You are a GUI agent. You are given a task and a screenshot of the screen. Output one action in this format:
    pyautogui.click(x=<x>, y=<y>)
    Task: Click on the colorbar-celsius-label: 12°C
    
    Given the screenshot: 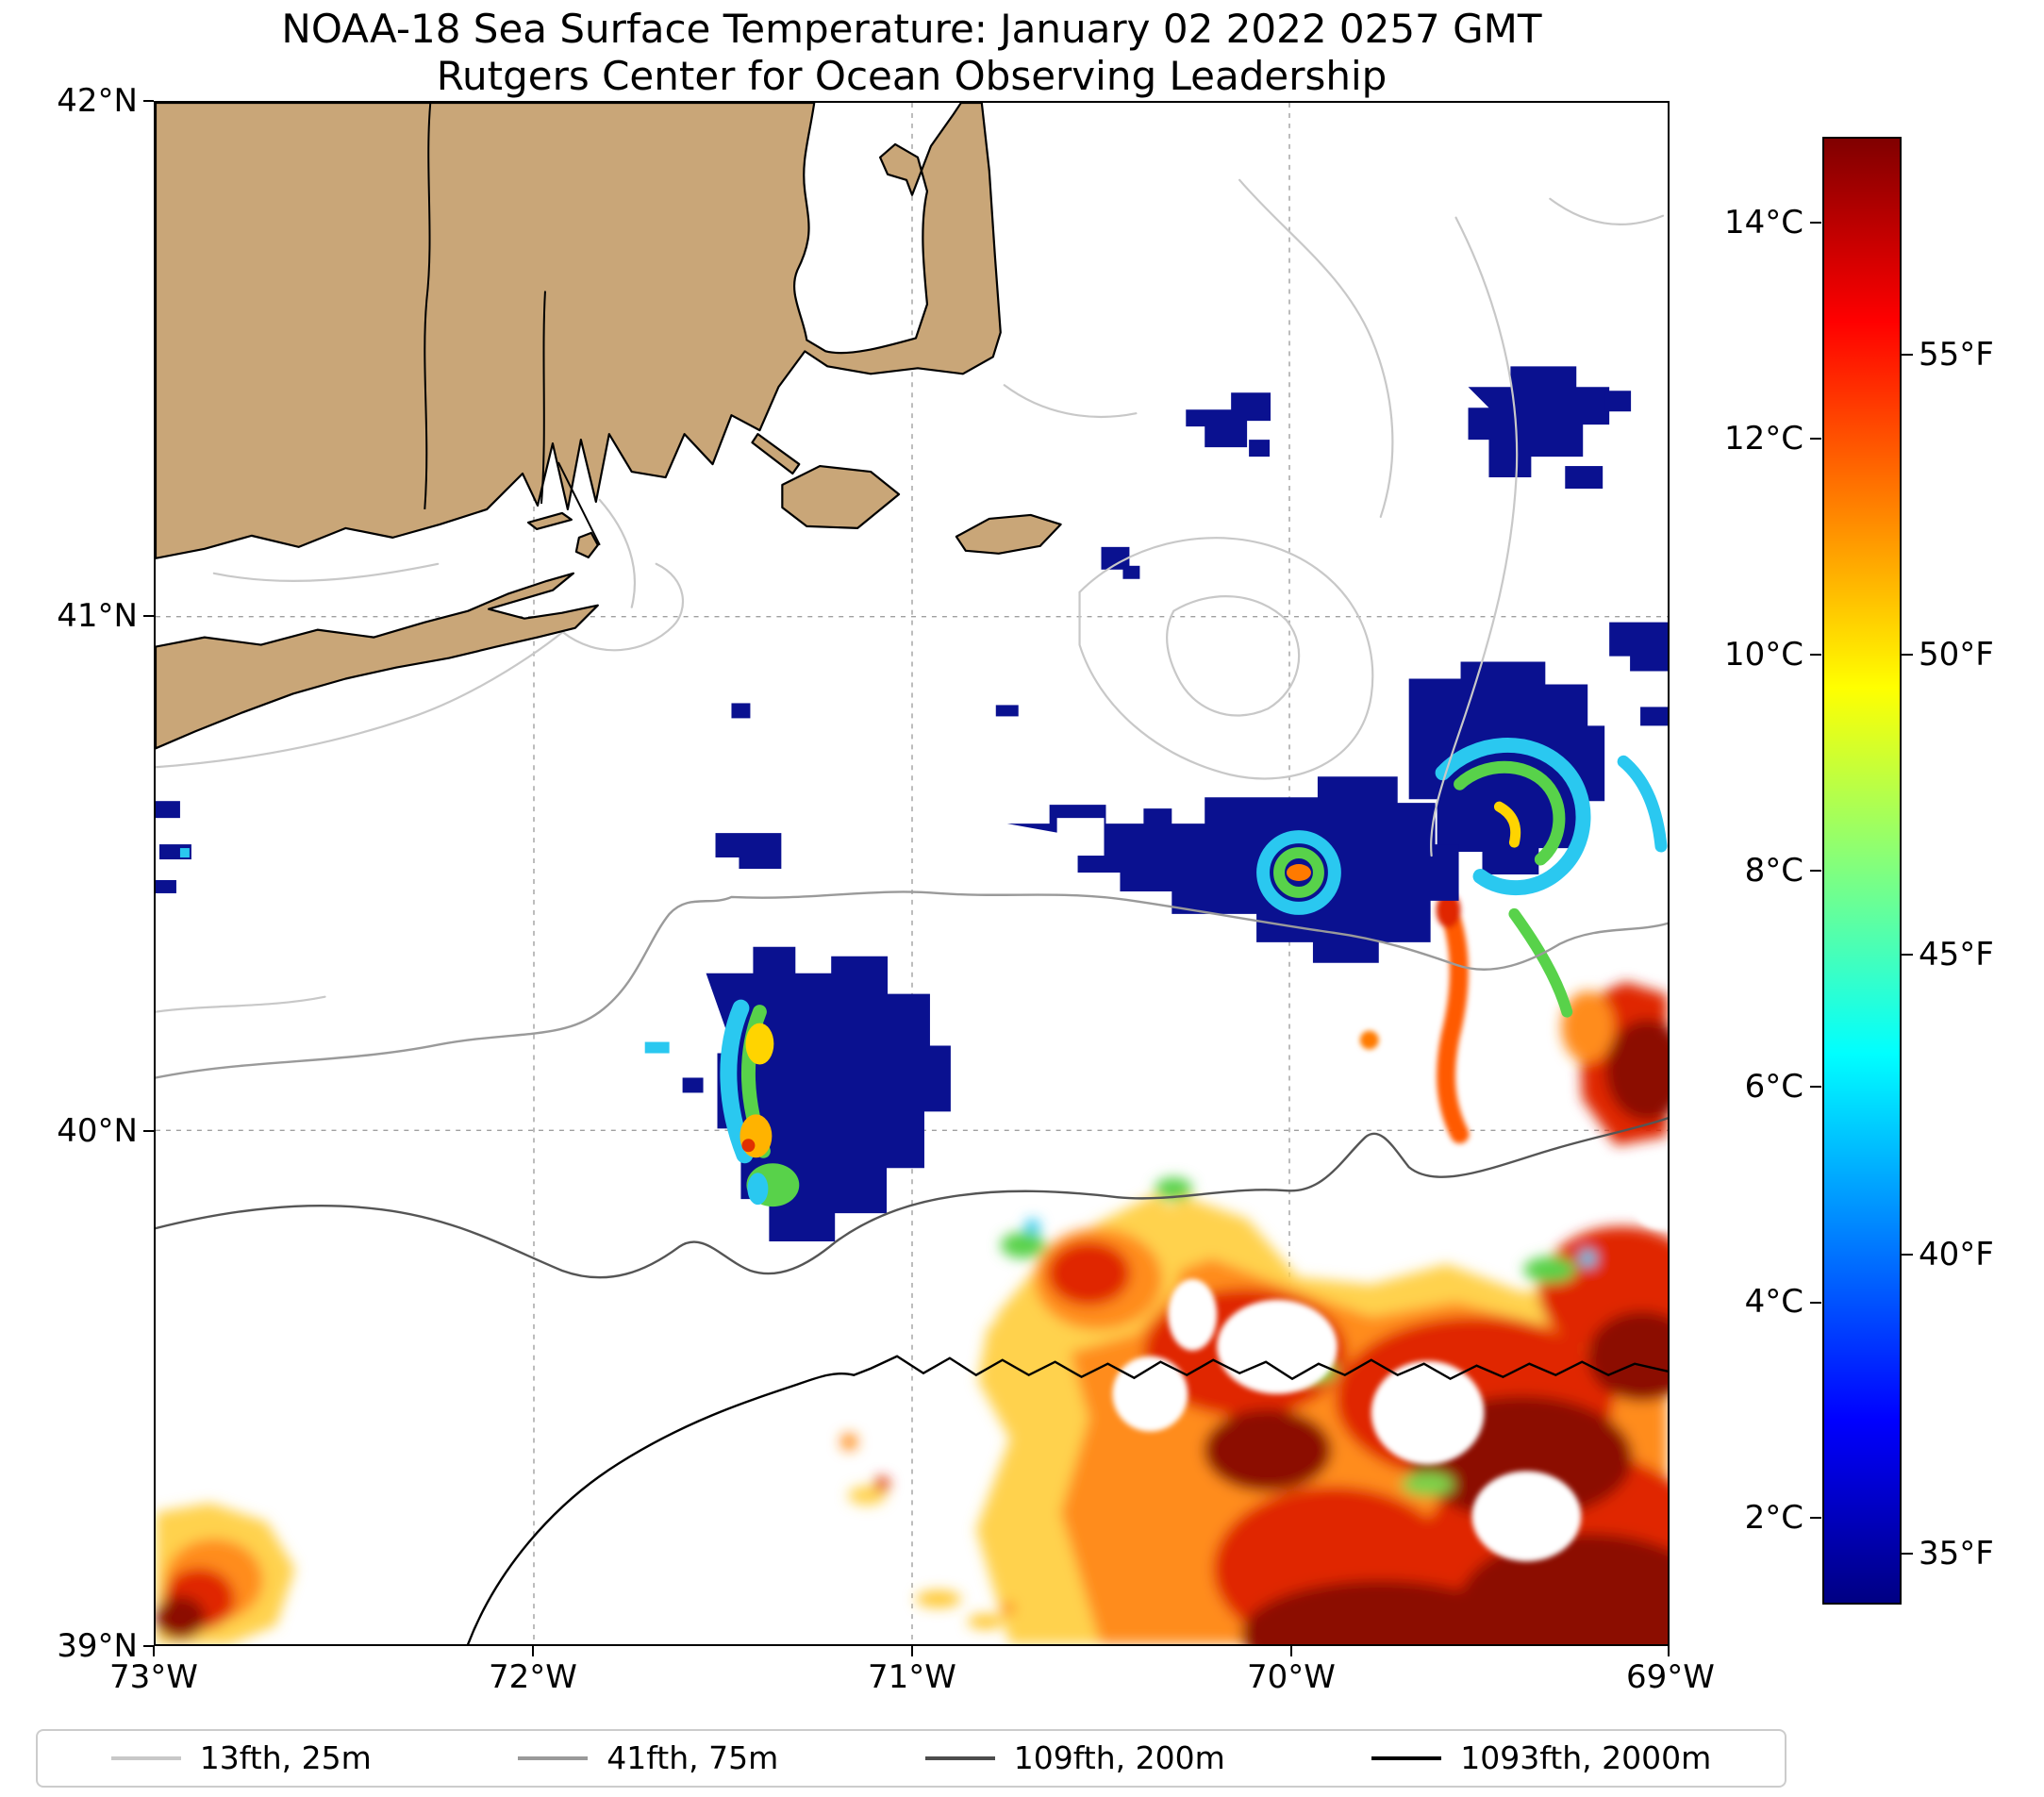 What is the action you would take?
    pyautogui.click(x=1763, y=439)
    